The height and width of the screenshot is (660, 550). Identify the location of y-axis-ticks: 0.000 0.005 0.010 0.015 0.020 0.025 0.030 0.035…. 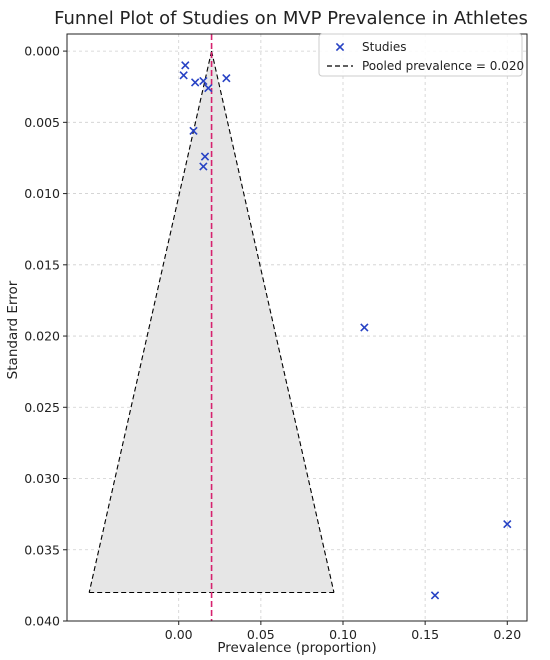
(45, 336).